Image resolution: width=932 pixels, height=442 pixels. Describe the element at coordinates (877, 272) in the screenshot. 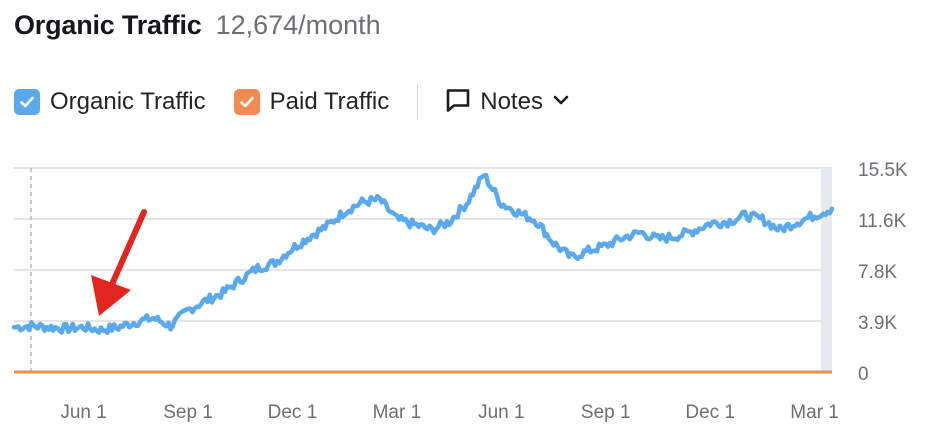

I see `y-tick-label: 7.8K` at that location.